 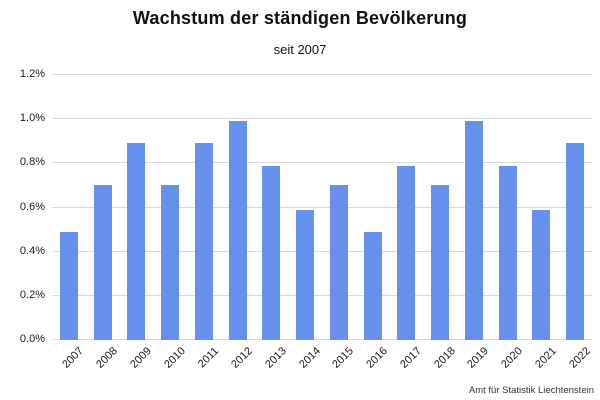 What do you see at coordinates (579, 358) in the screenshot?
I see `x-tick-label: 2022` at bounding box center [579, 358].